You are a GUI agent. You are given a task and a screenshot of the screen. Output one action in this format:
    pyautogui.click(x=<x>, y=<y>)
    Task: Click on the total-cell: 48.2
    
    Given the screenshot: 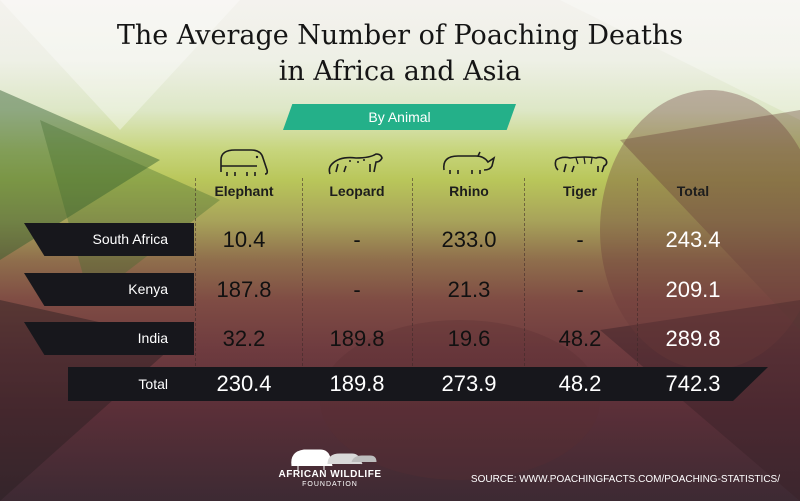 What is the action you would take?
    pyautogui.click(x=580, y=383)
    